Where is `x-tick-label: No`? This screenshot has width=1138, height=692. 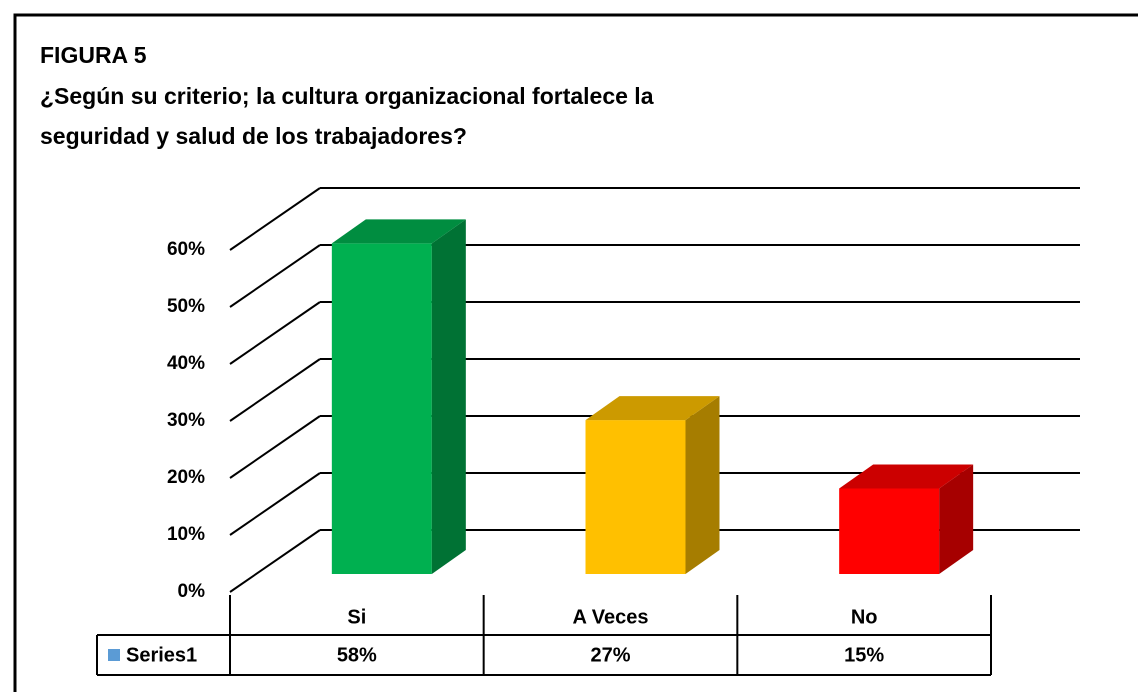
x-tick-label: No is located at coordinates (864, 617).